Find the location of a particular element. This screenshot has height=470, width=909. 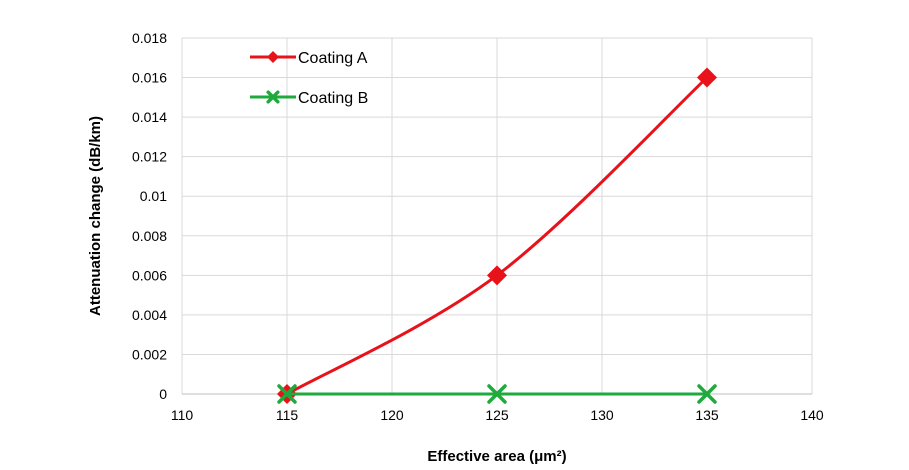

x-tick-label: 130 is located at coordinates (602, 415).